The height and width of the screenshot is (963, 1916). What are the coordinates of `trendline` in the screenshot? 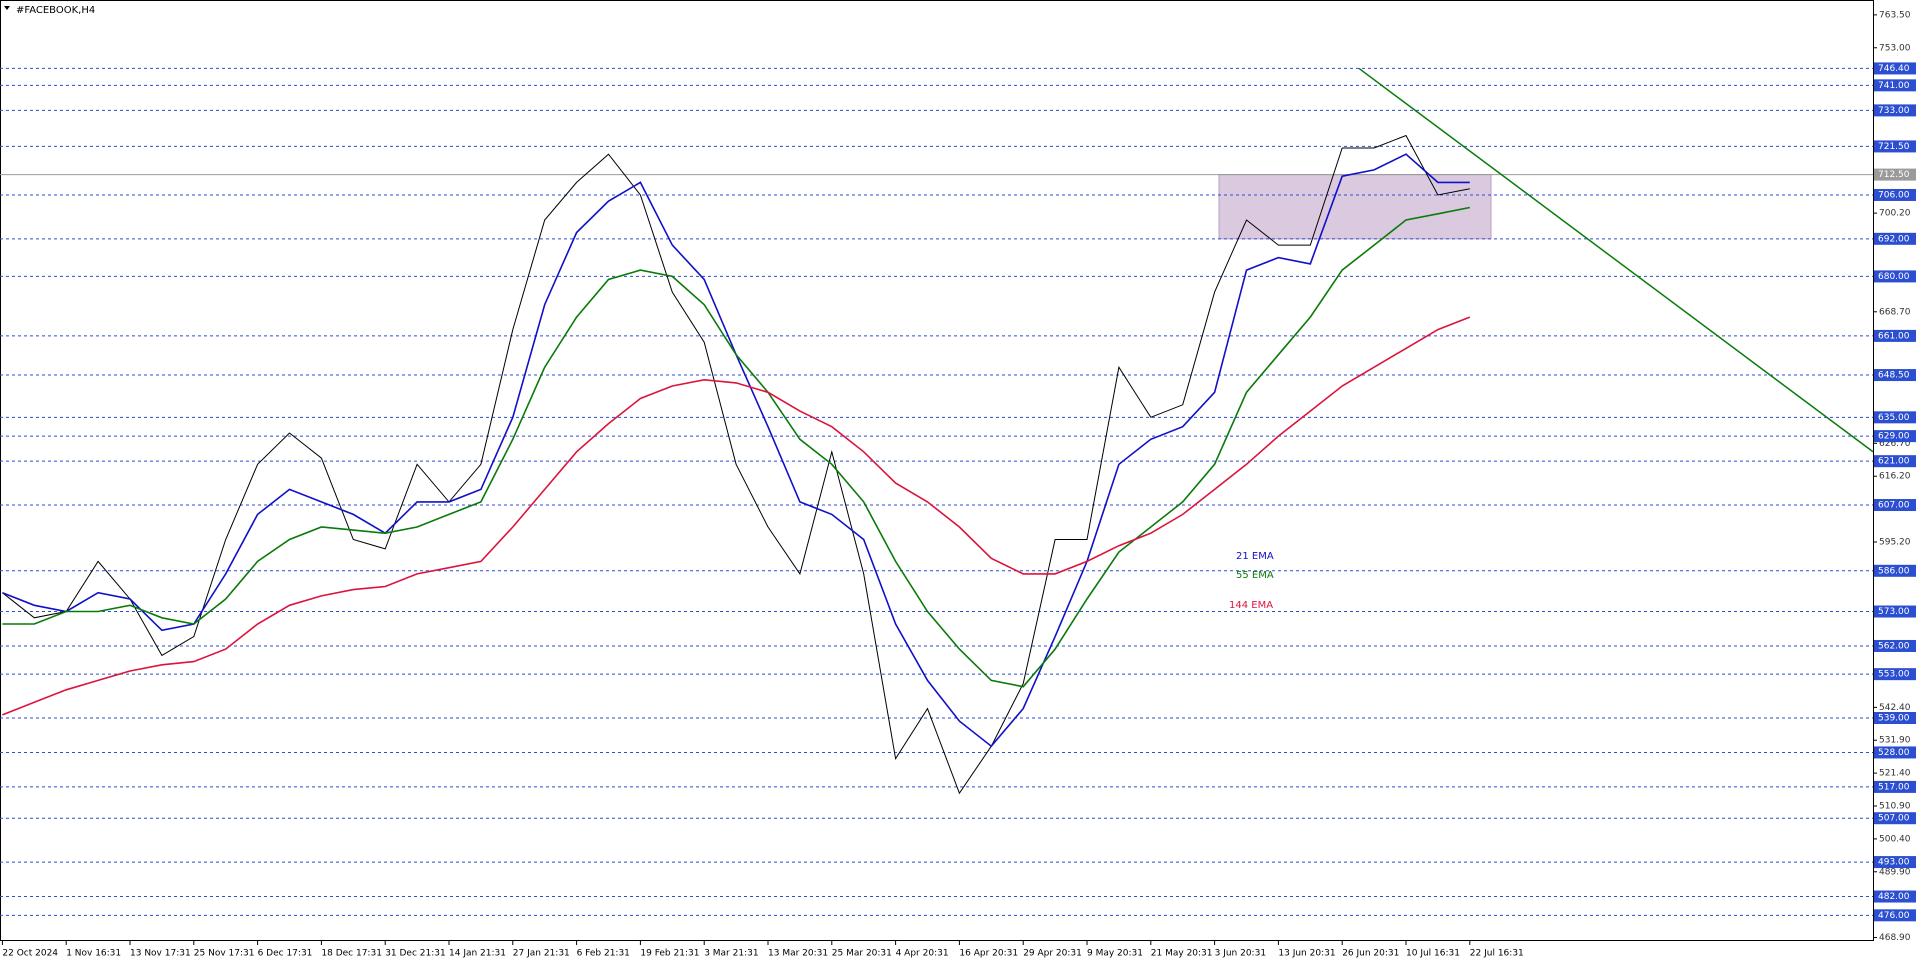 It's located at (1616, 260).